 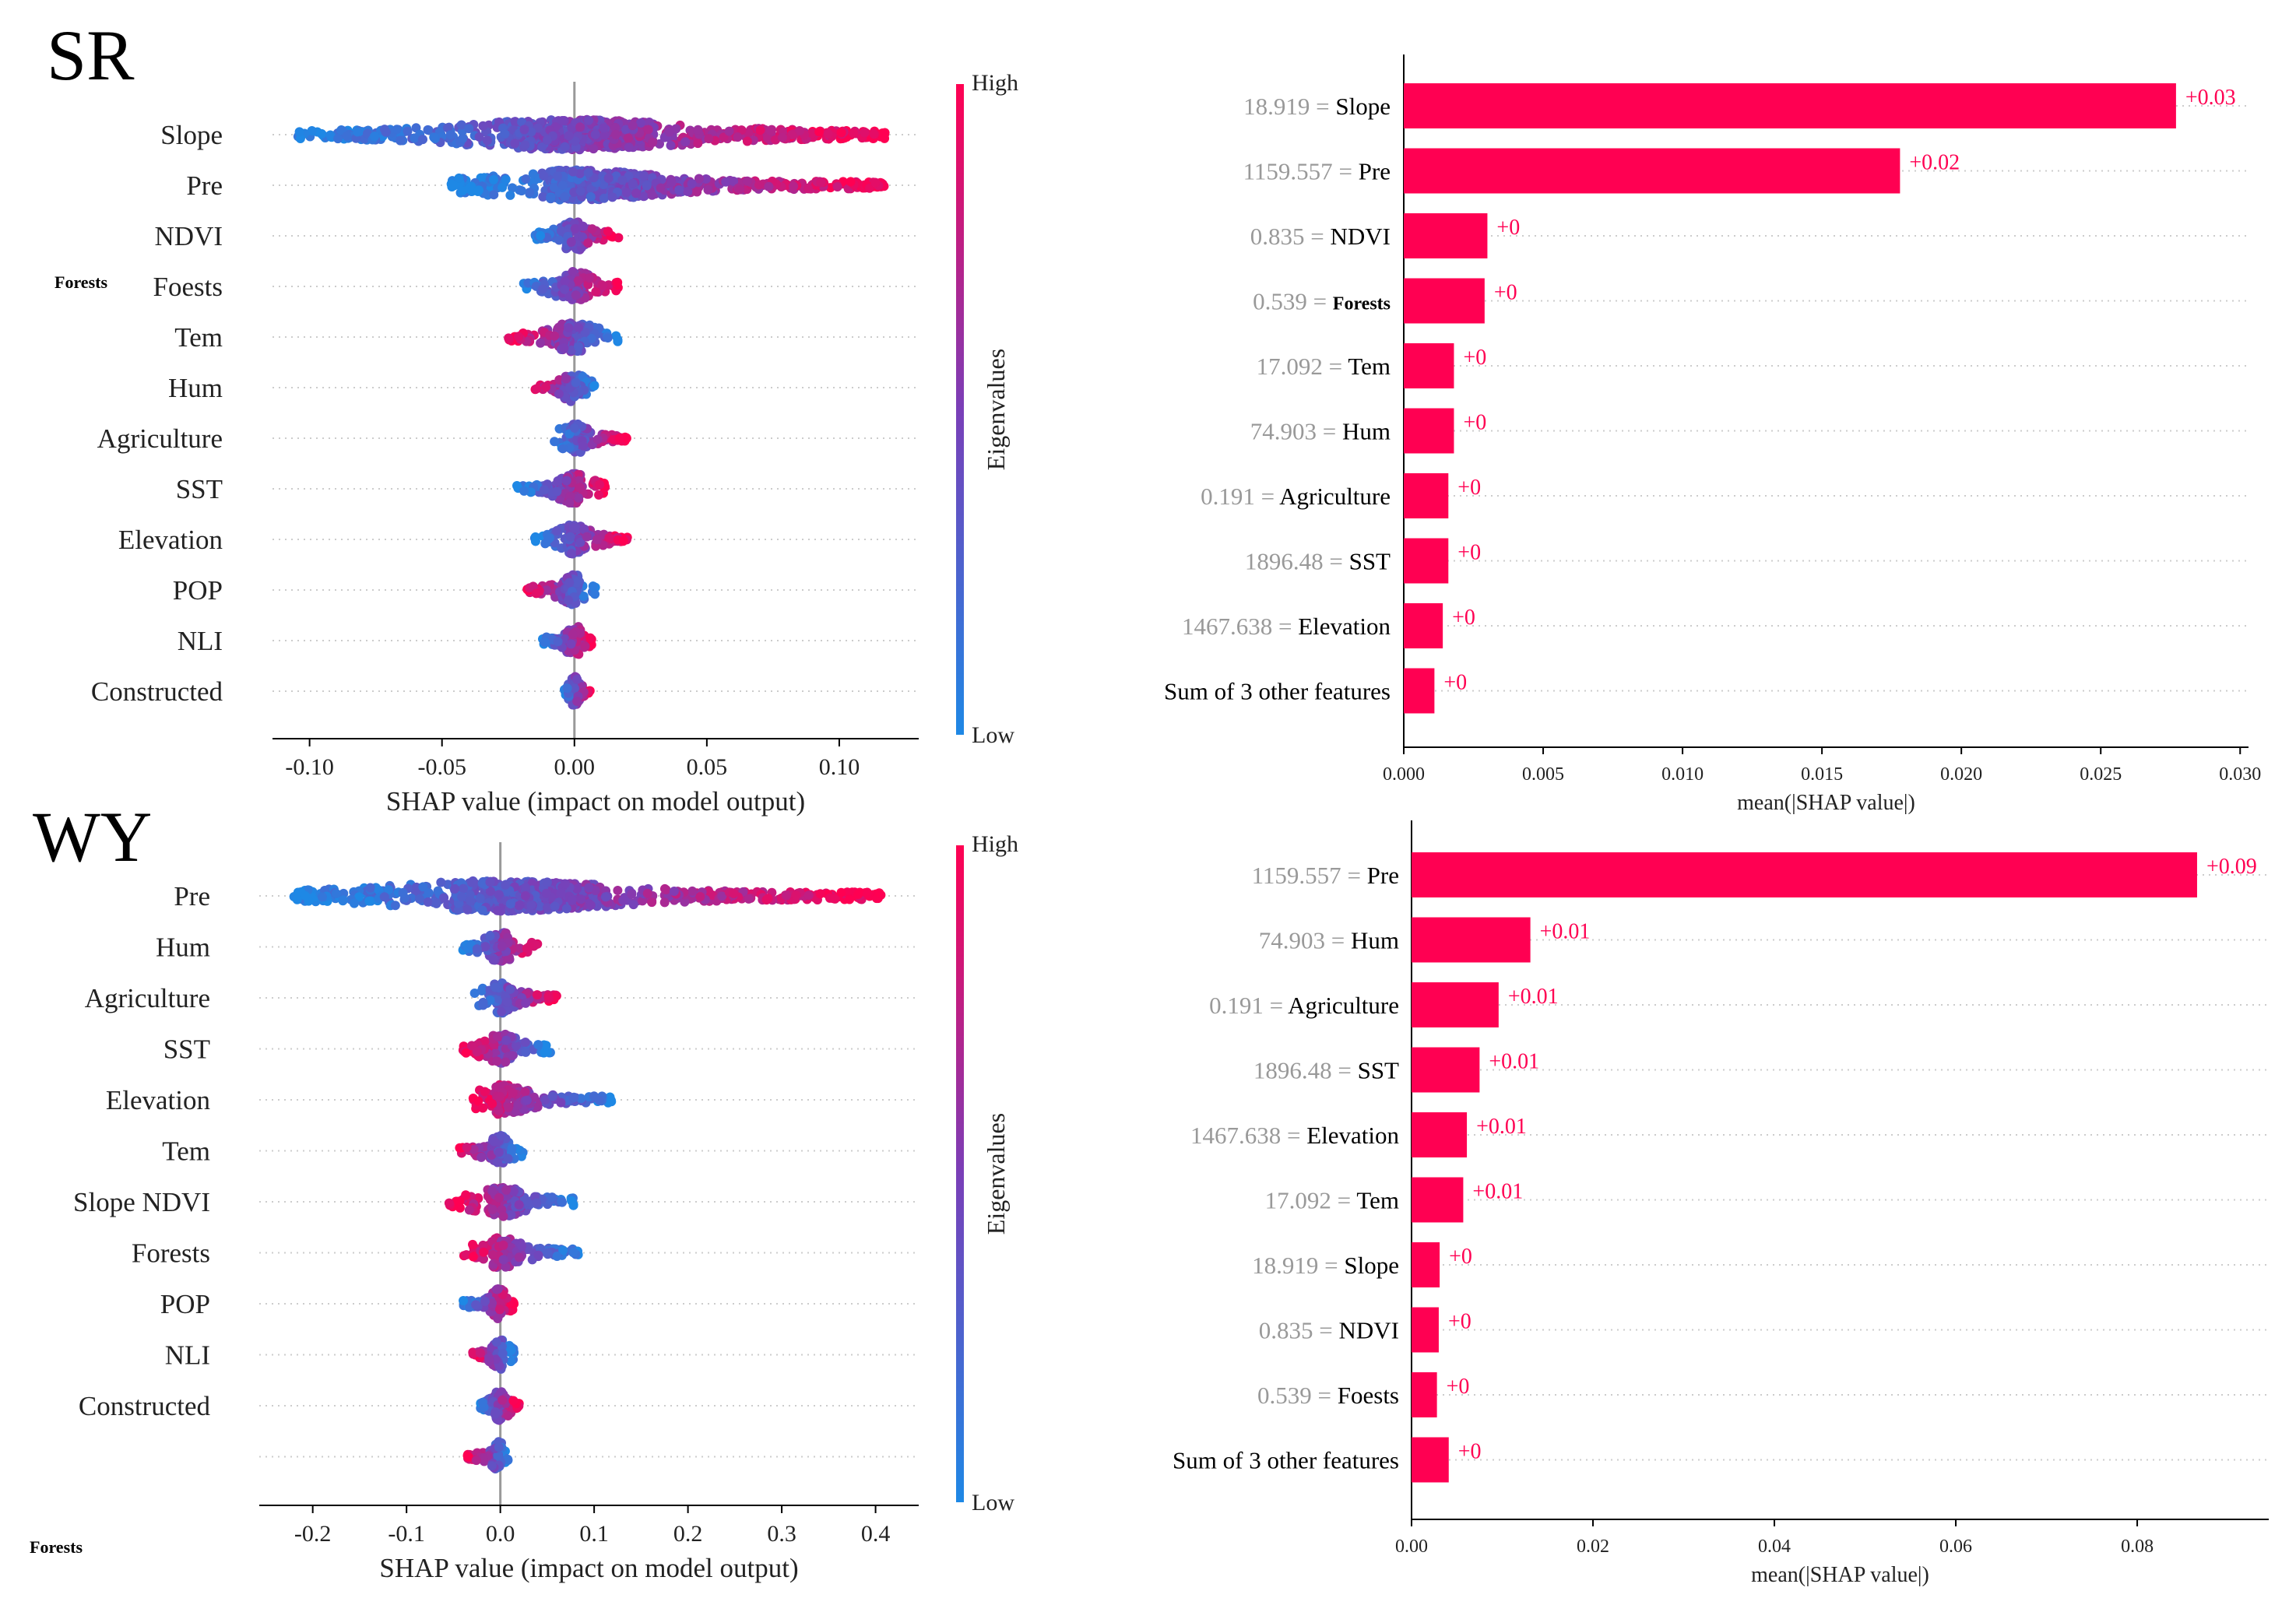 I want to click on points-row11, so click(x=488, y=1455).